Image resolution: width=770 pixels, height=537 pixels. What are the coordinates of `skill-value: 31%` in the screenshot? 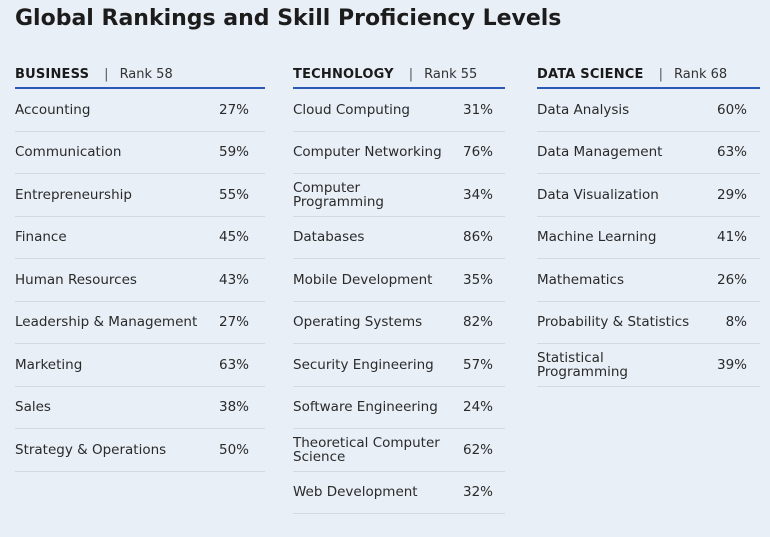 It's located at (477, 109).